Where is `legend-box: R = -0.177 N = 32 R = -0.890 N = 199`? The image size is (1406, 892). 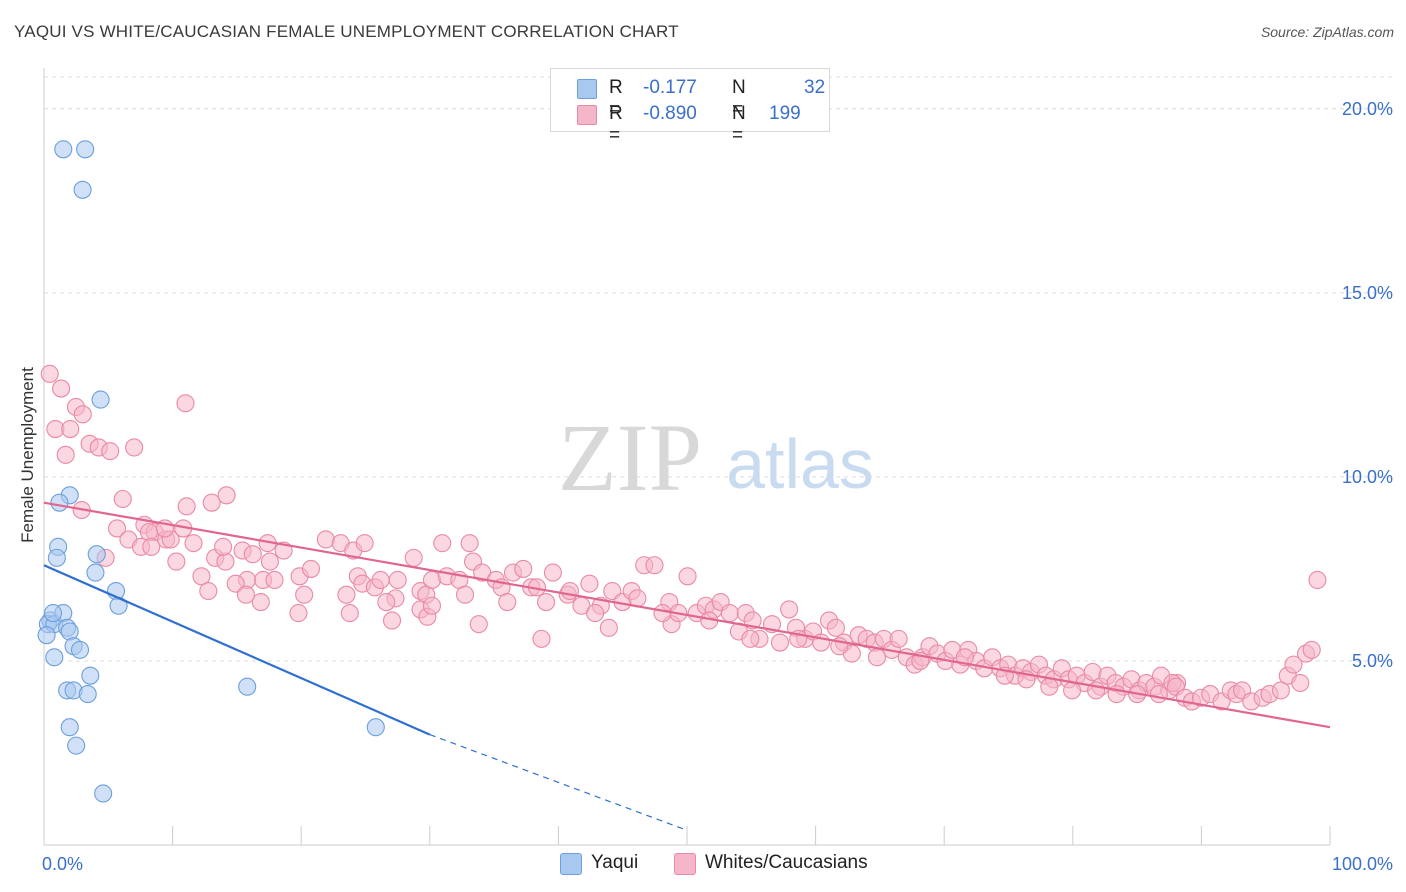 legend-box: R = -0.177 N = 32 R = -0.890 N = 199 is located at coordinates (690, 107).